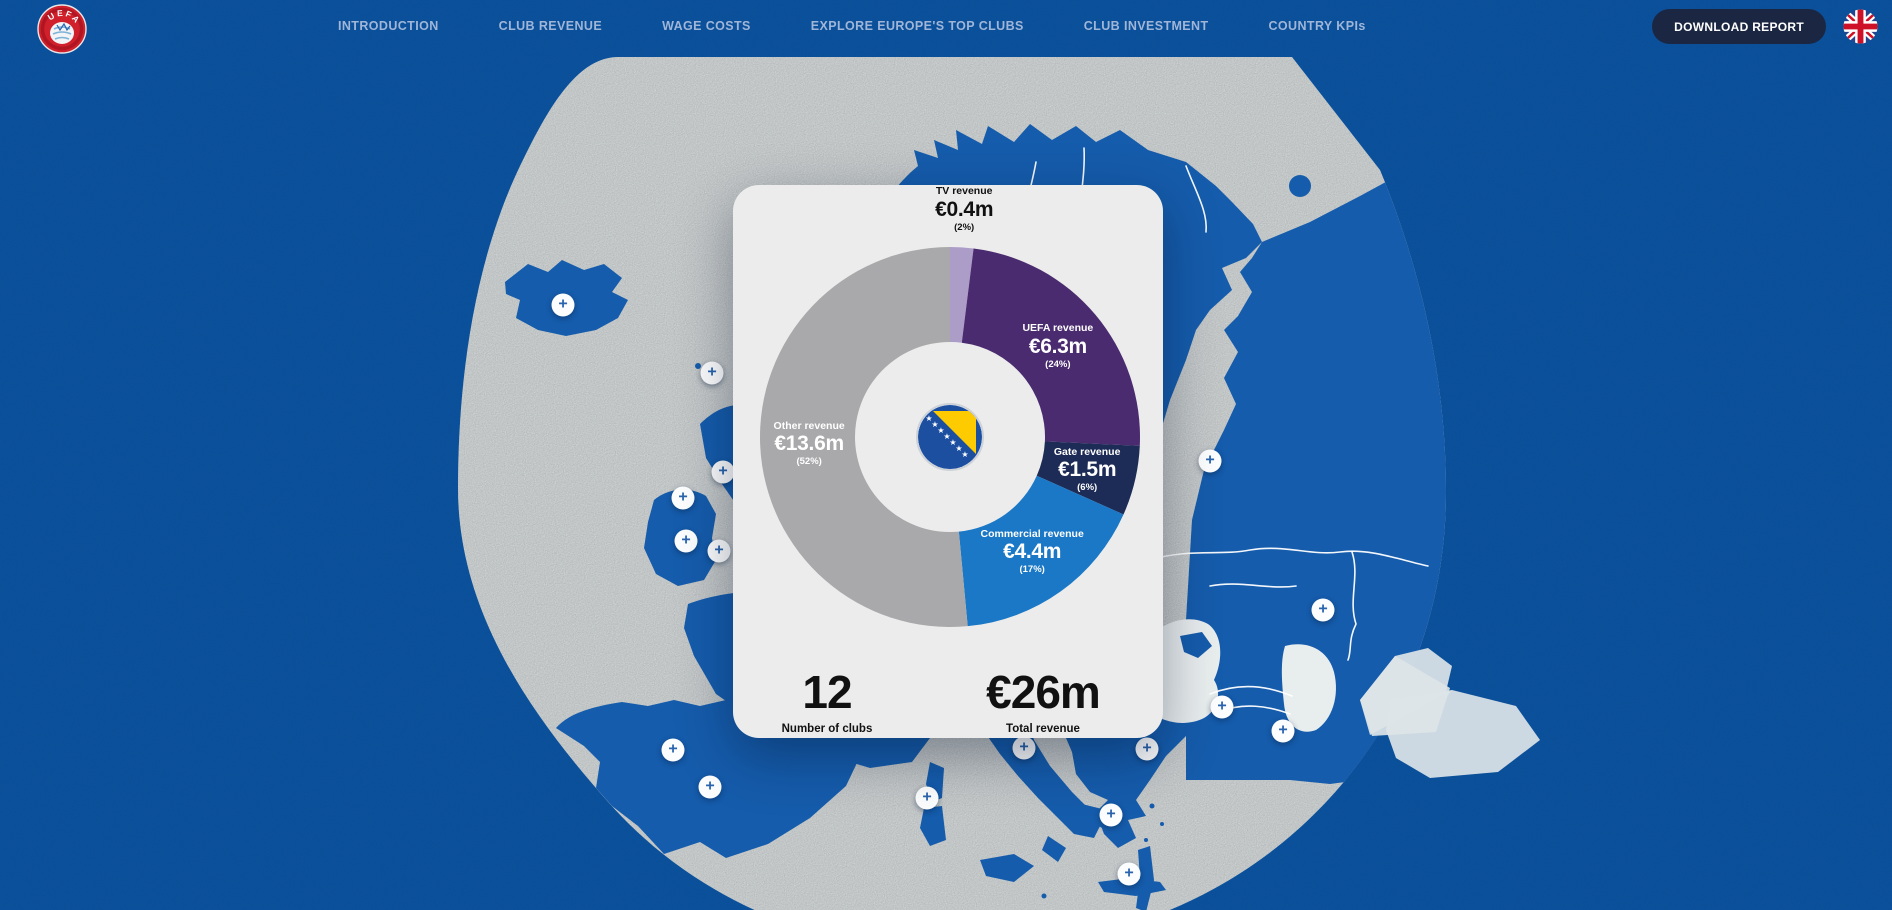 The height and width of the screenshot is (910, 1892). Describe the element at coordinates (1088, 478) in the screenshot. I see `donut-segment-gate` at that location.